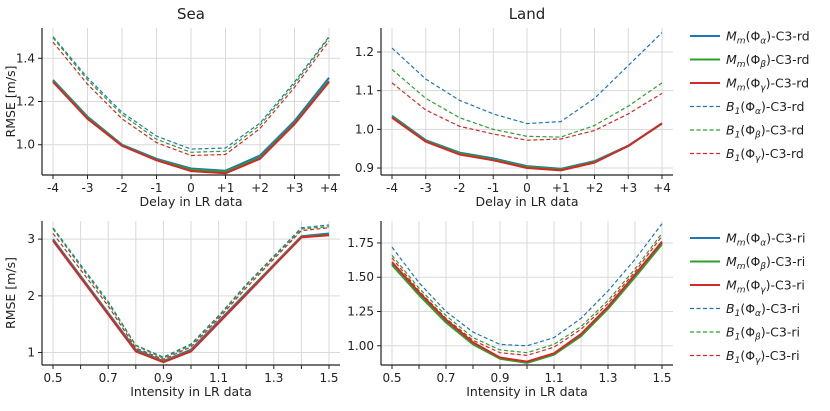 The height and width of the screenshot is (411, 830). Describe the element at coordinates (360, 312) in the screenshot. I see `y-tick-label: 1.25` at that location.